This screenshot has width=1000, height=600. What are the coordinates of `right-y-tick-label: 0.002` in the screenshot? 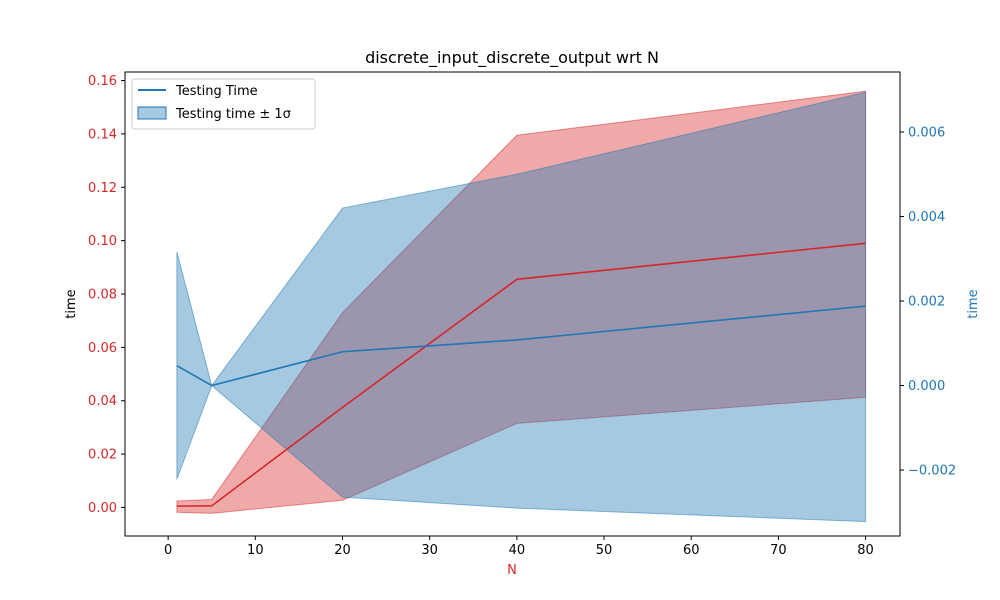 It's located at (926, 302).